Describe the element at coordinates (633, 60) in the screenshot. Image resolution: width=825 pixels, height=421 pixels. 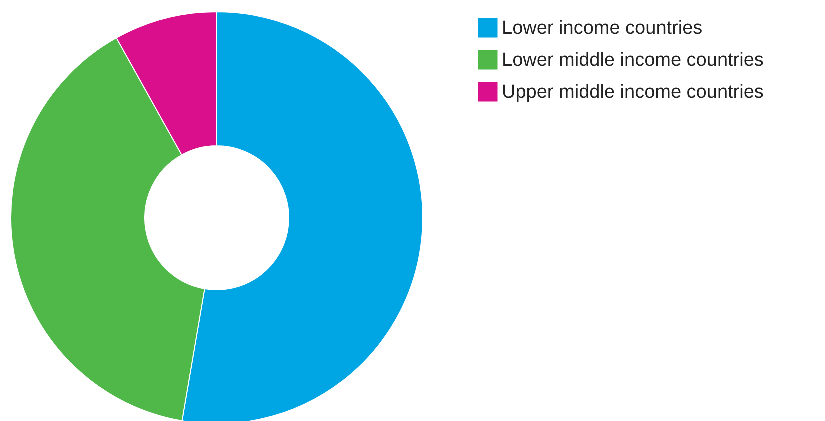
I see `legend-label: Lower middle income countries` at that location.